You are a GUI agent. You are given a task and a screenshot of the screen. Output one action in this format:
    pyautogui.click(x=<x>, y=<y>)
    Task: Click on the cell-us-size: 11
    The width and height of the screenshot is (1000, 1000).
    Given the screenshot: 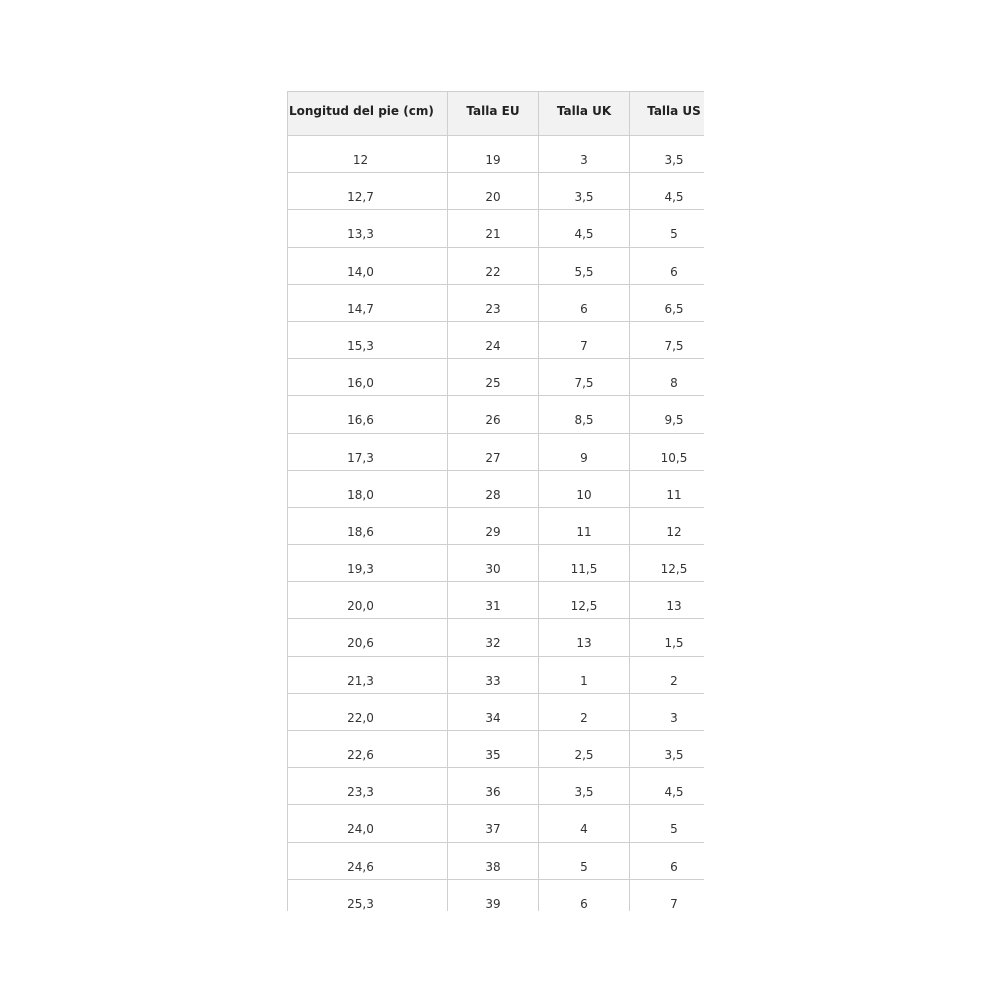 What is the action you would take?
    pyautogui.click(x=666, y=488)
    